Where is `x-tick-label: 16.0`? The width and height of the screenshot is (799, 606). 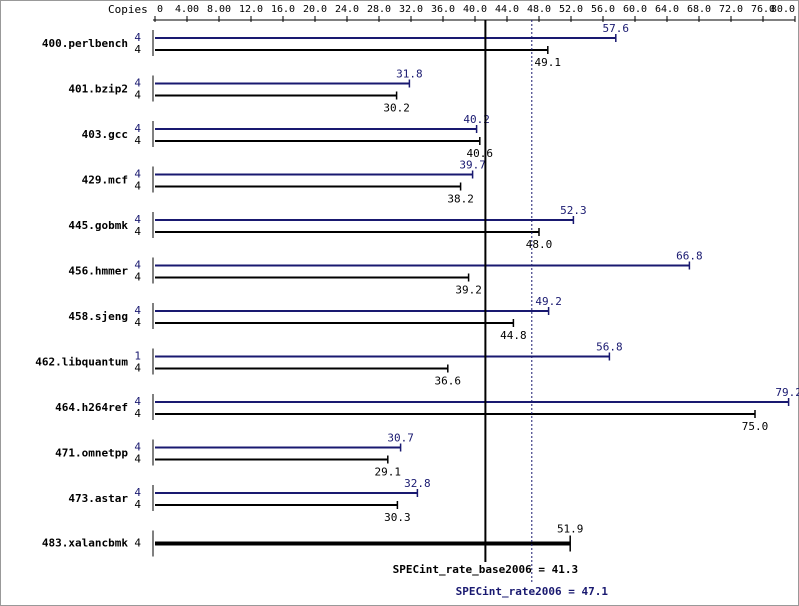 x-tick-label: 16.0 is located at coordinates (283, 9).